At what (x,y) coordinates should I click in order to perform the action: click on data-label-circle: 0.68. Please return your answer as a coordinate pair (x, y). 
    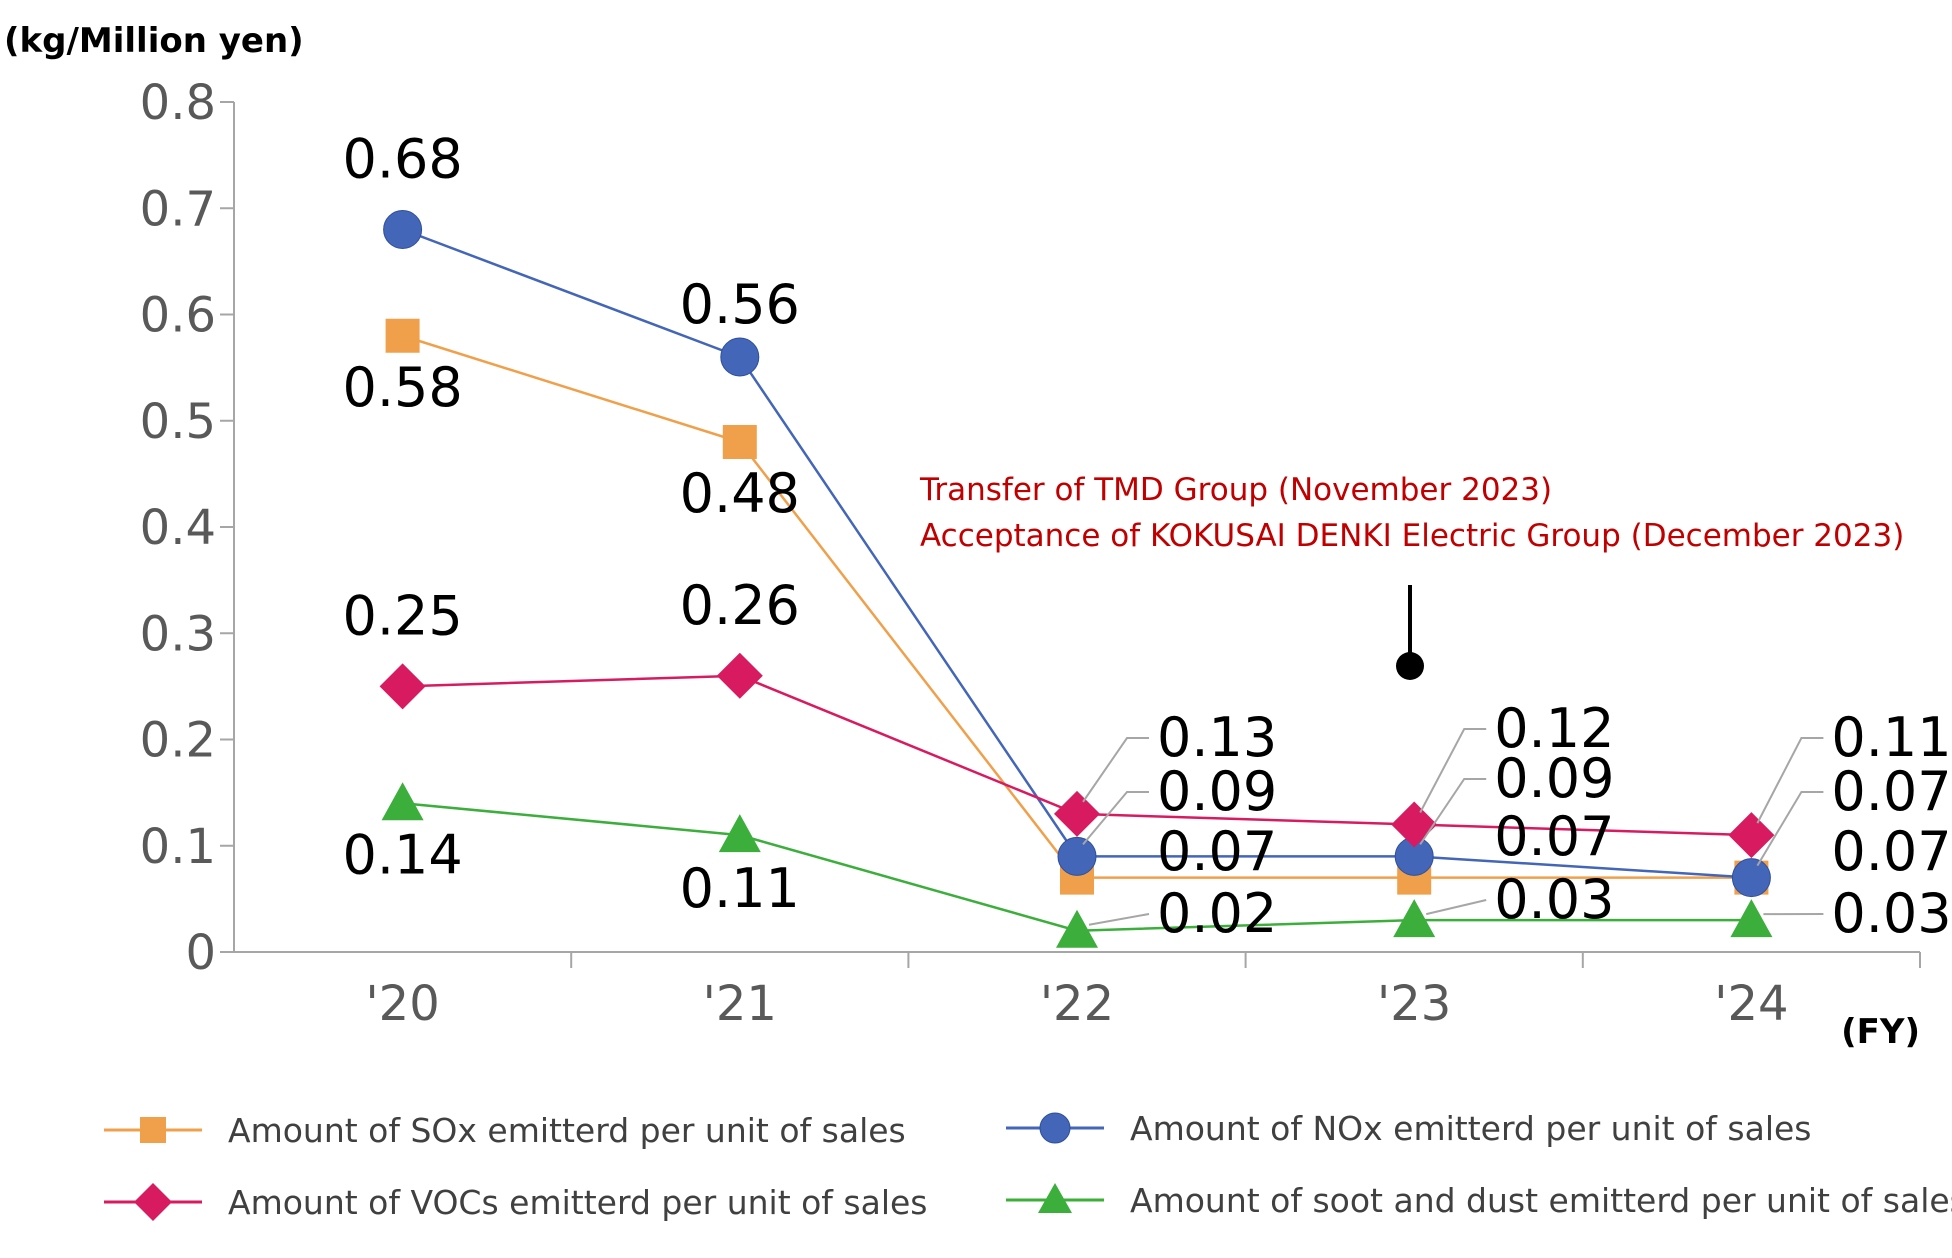
    Looking at the image, I should click on (402, 159).